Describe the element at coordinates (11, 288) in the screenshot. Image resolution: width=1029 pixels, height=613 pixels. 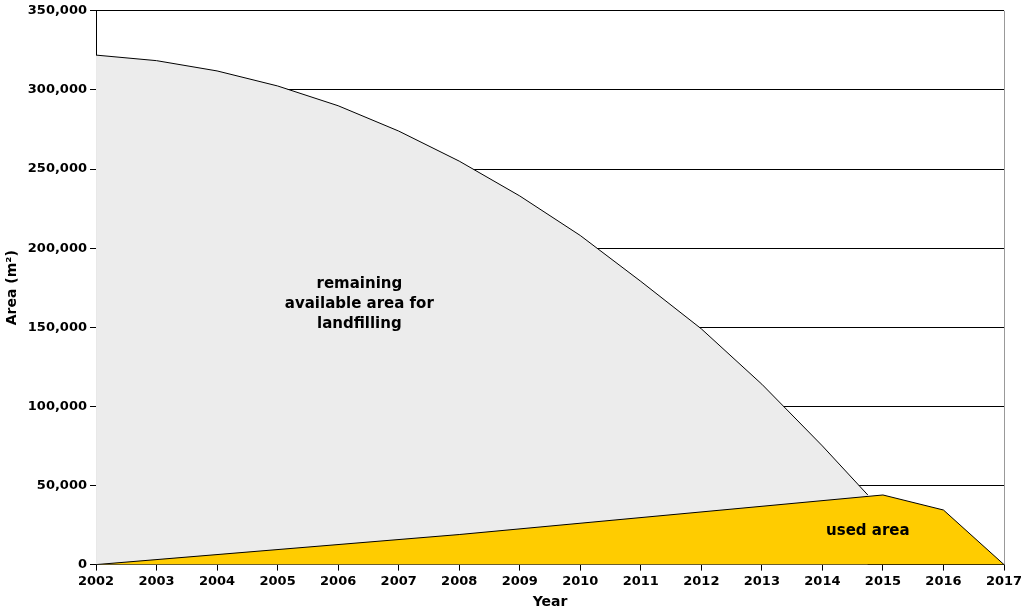
I see `y-axis-title: Area (m²)` at that location.